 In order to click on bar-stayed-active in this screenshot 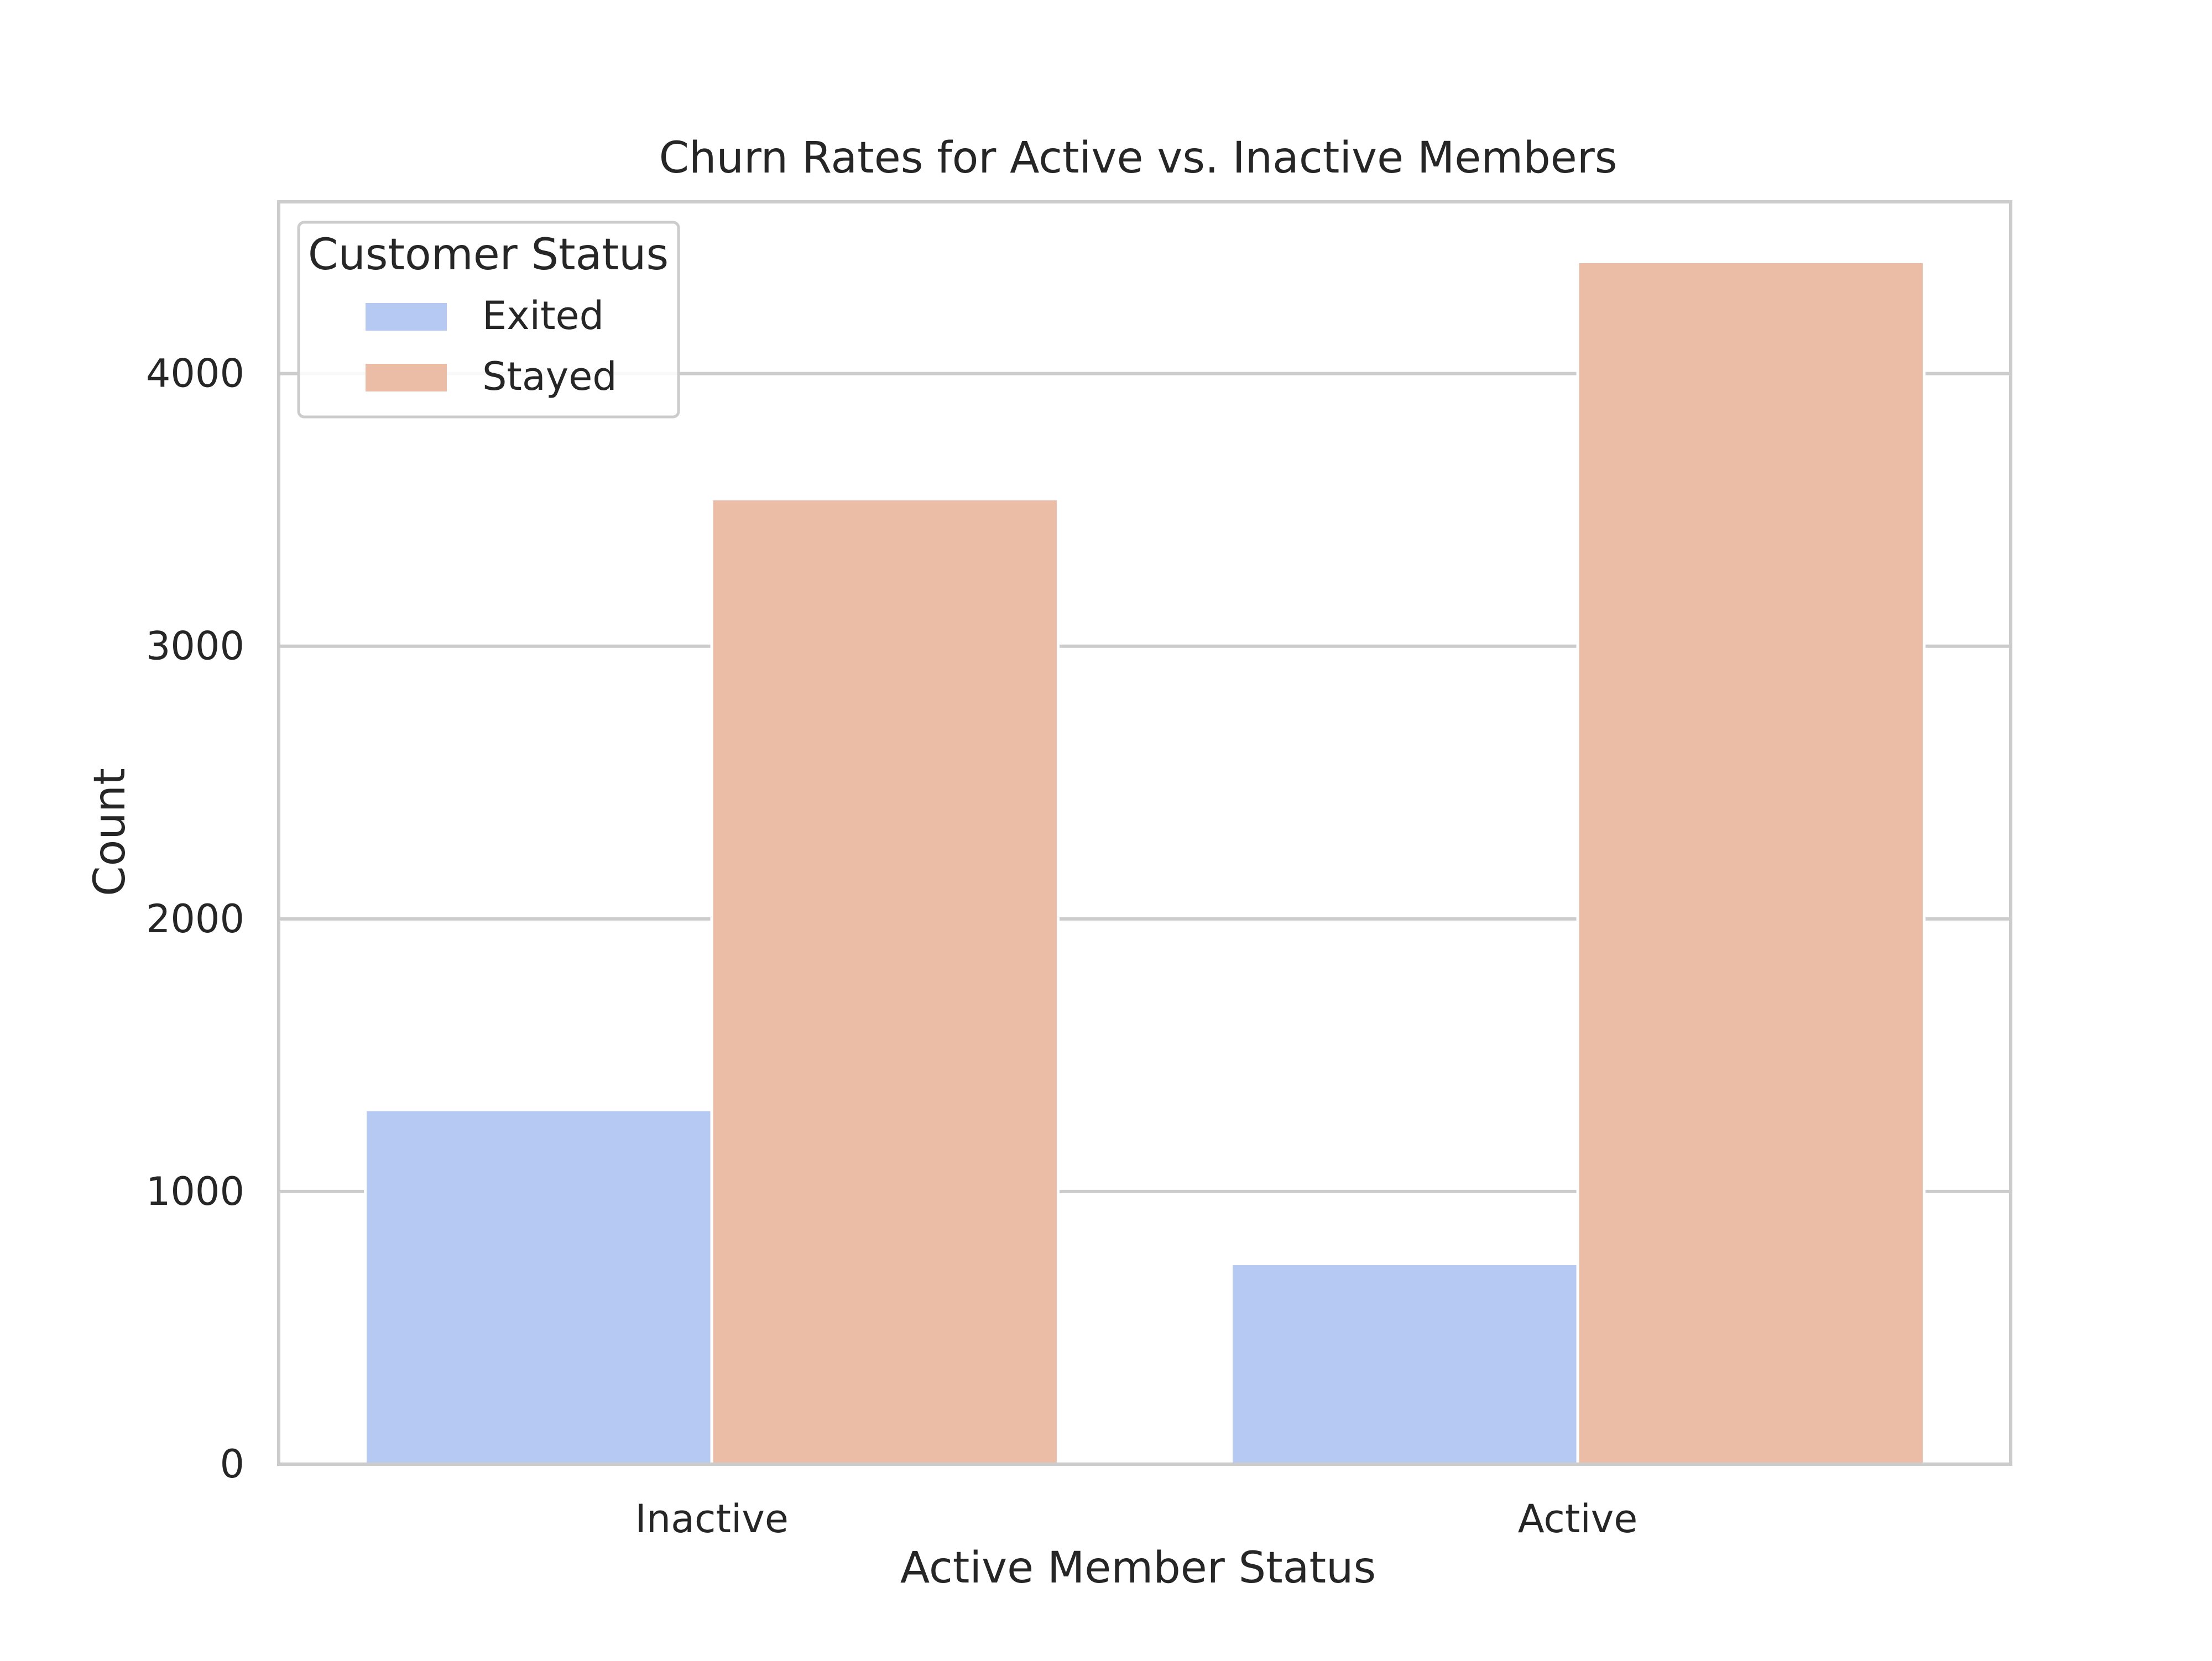, I will do `click(1751, 863)`.